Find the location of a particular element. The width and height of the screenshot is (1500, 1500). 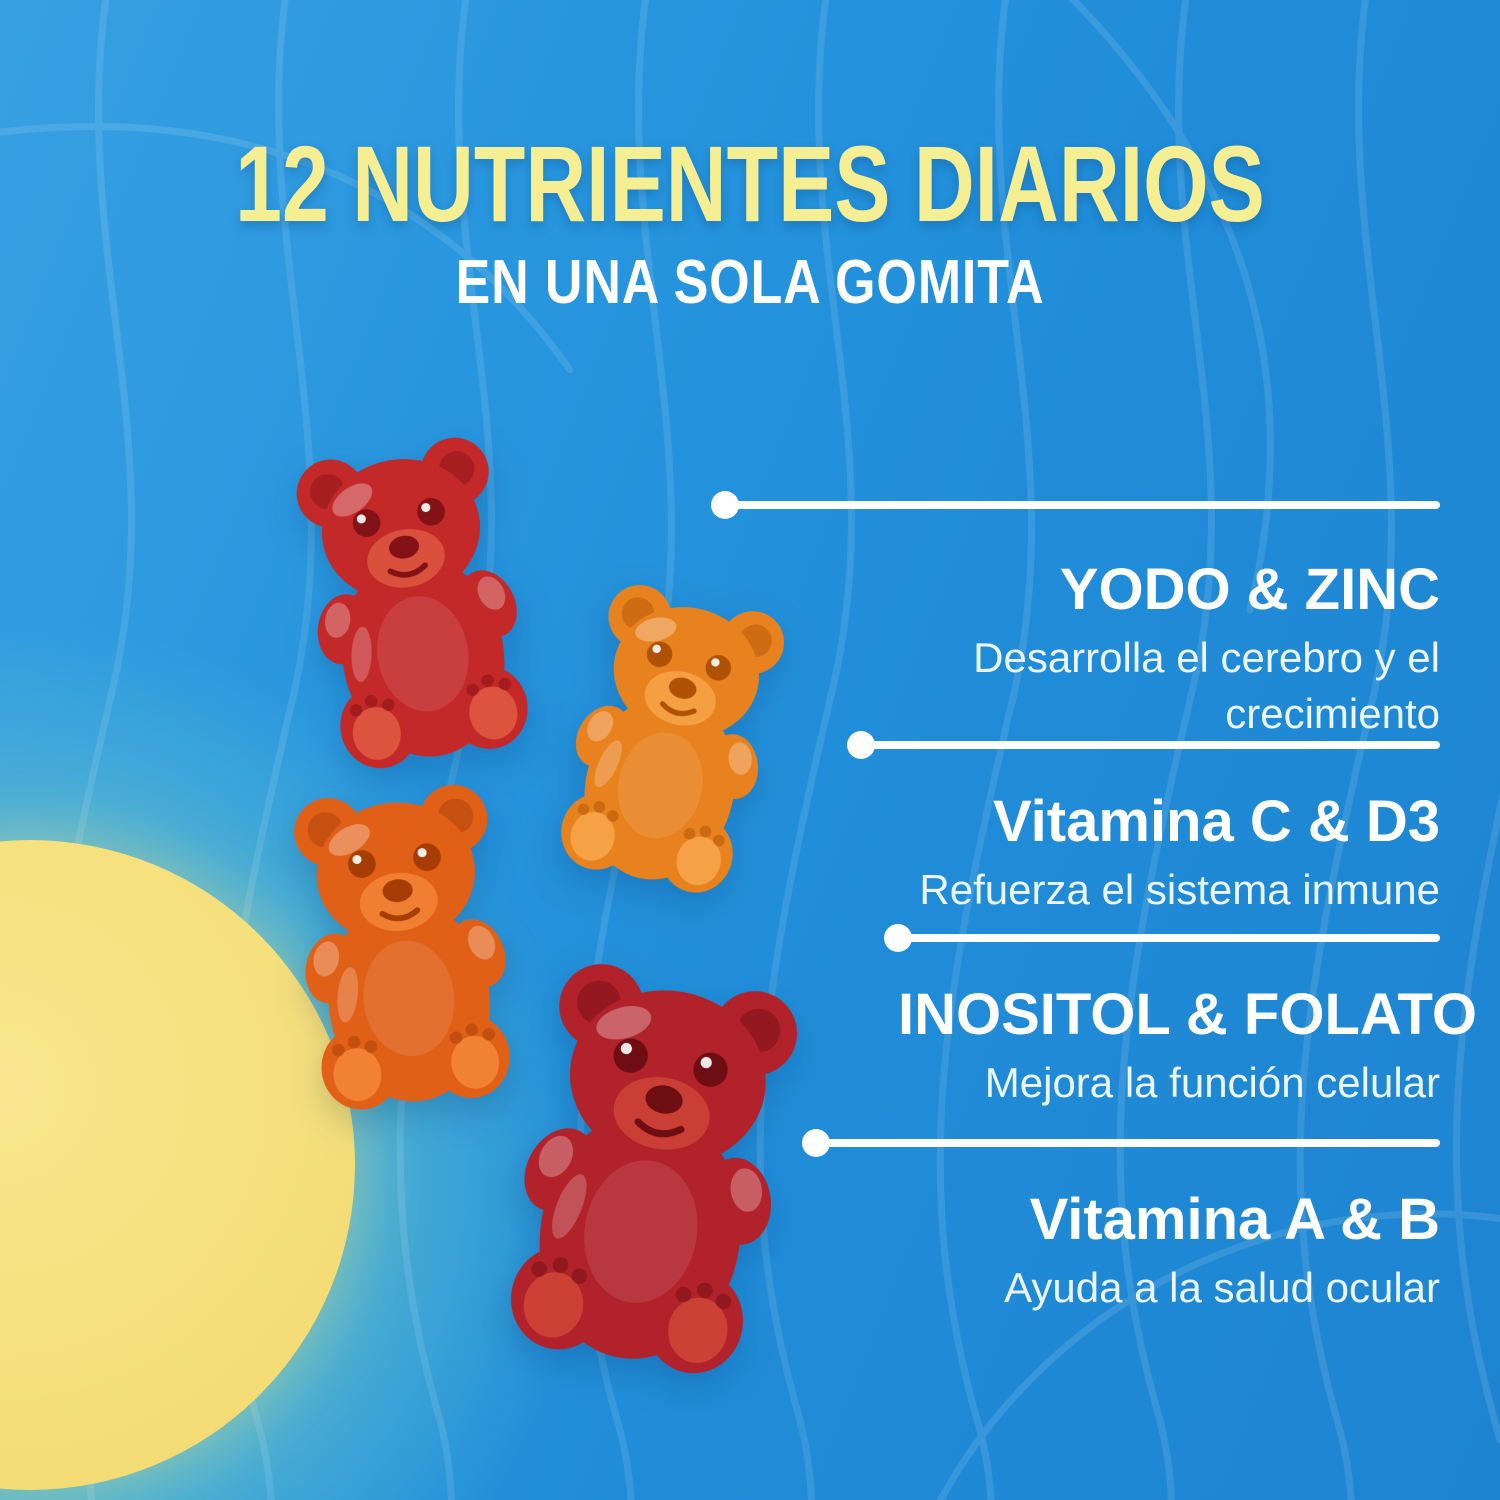

callout-heading: Vitamina C & D3 is located at coordinates (1216, 821).